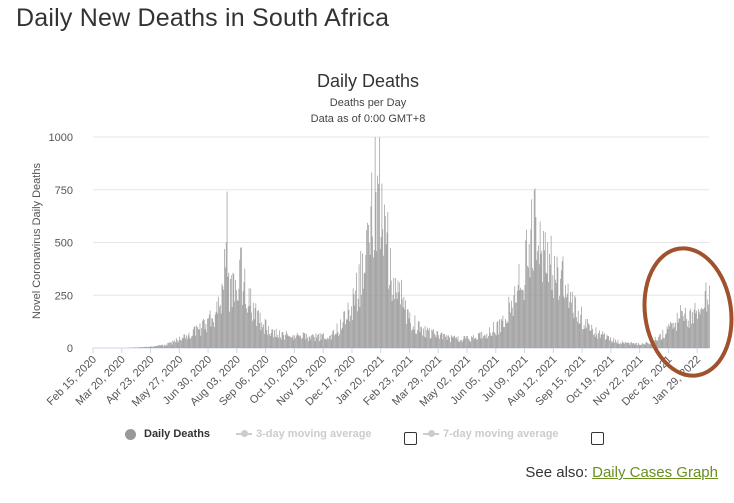  Describe the element at coordinates (655, 472) in the screenshot. I see `daily-cases-graph-link: Daily Cases Graph` at that location.